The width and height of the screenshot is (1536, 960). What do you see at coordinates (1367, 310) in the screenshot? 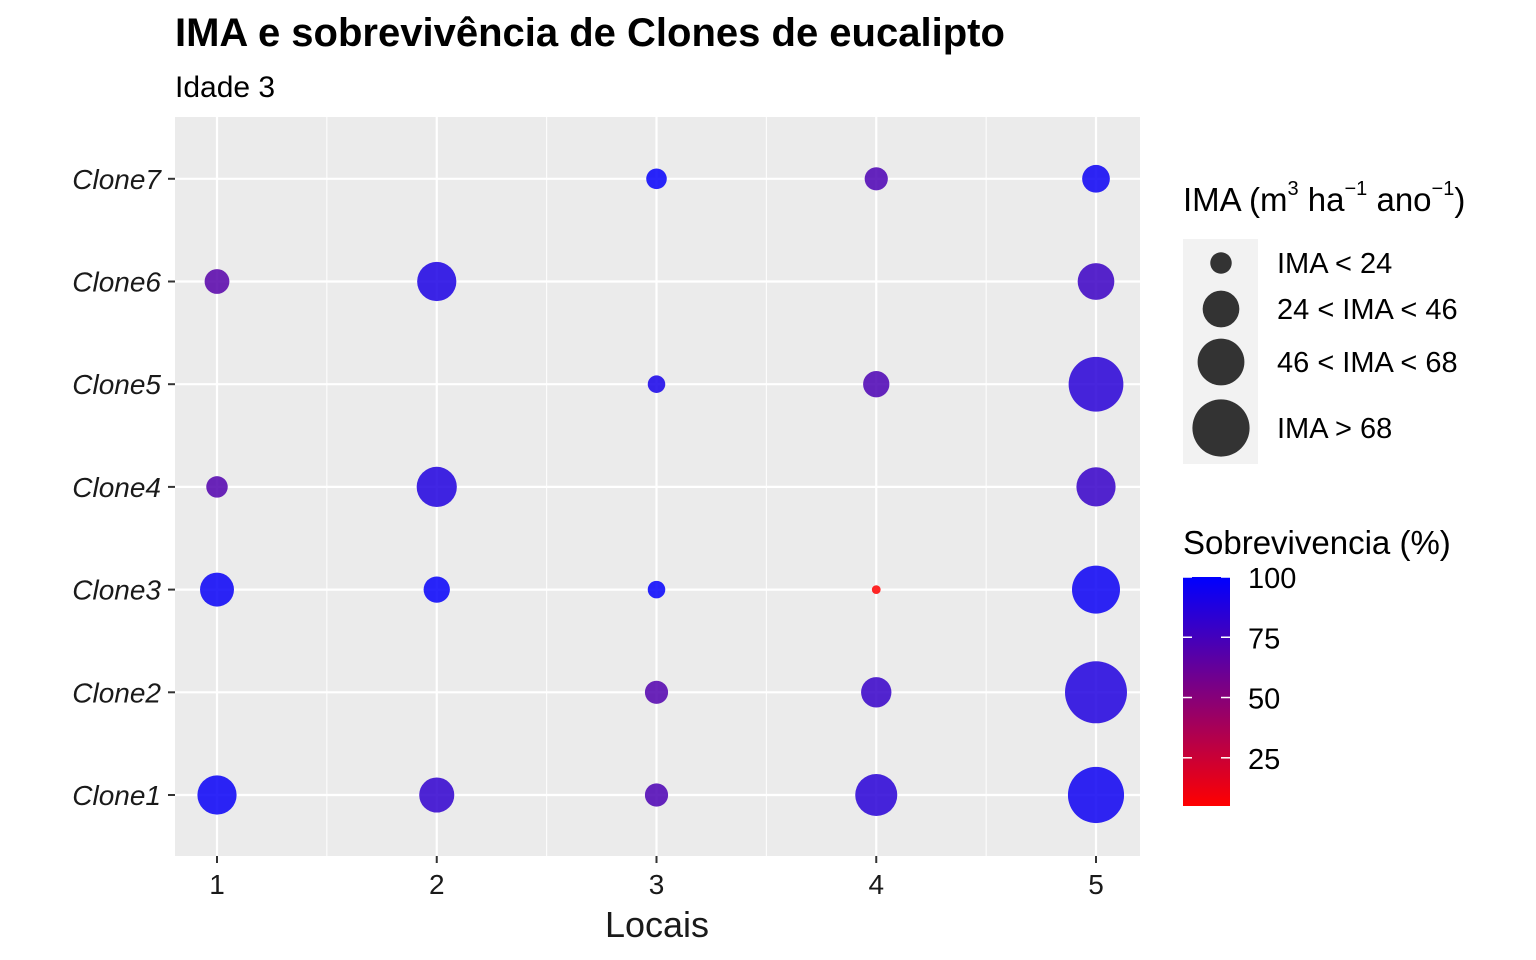
I see `size-legend-label: 24 < IMA < 46` at bounding box center [1367, 310].